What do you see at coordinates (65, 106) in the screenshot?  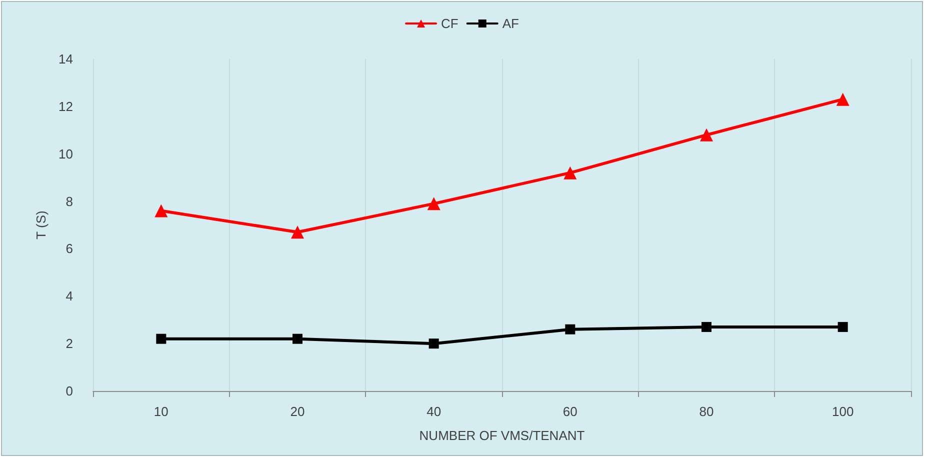 I see `y-tick-label: 12` at bounding box center [65, 106].